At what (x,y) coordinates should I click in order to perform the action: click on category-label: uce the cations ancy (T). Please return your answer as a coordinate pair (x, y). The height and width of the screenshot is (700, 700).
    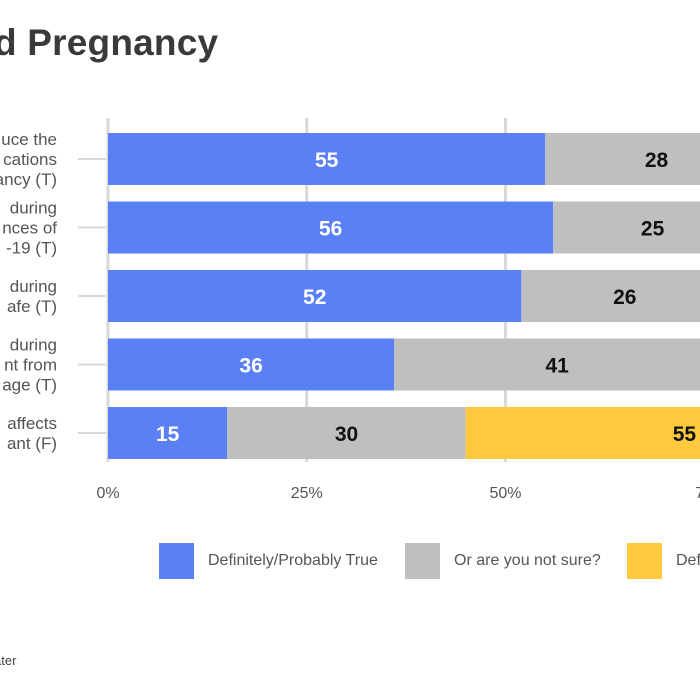
    Looking at the image, I should click on (28, 159).